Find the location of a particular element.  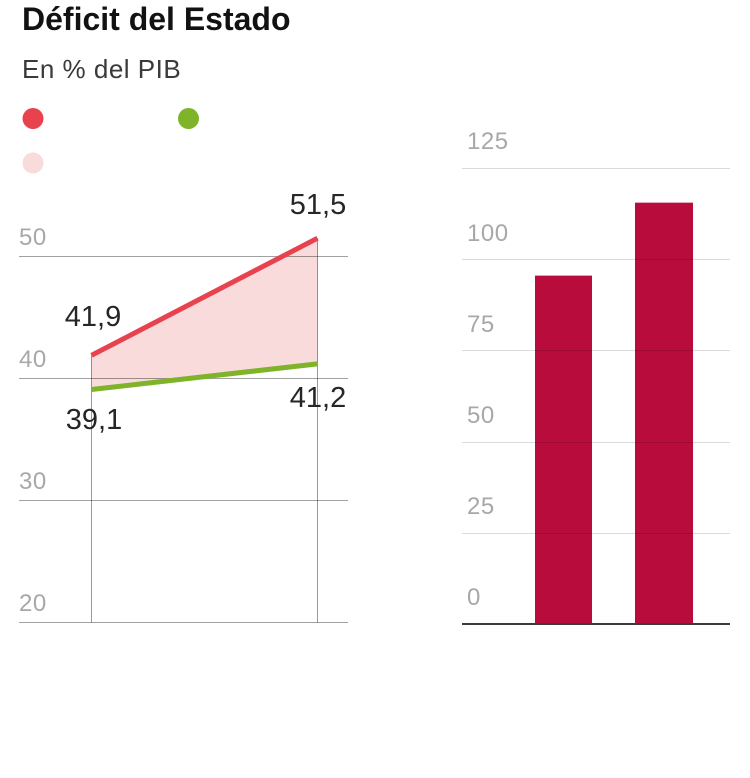

bar-ytick-75: 75 is located at coordinates (481, 324).